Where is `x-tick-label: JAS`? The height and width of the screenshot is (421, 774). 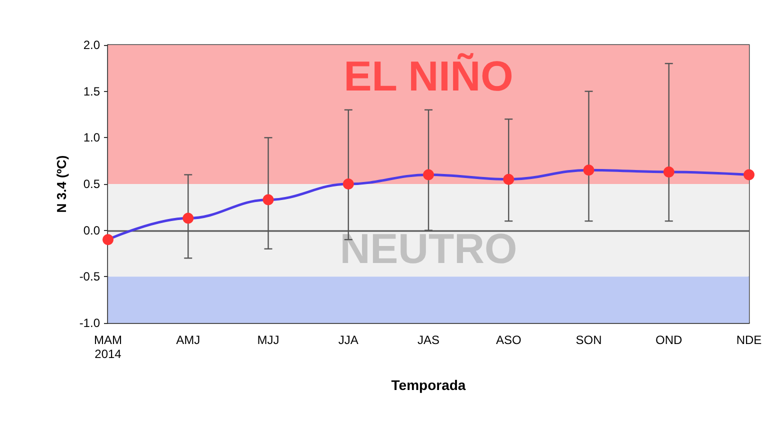
x-tick-label: JAS is located at coordinates (428, 340).